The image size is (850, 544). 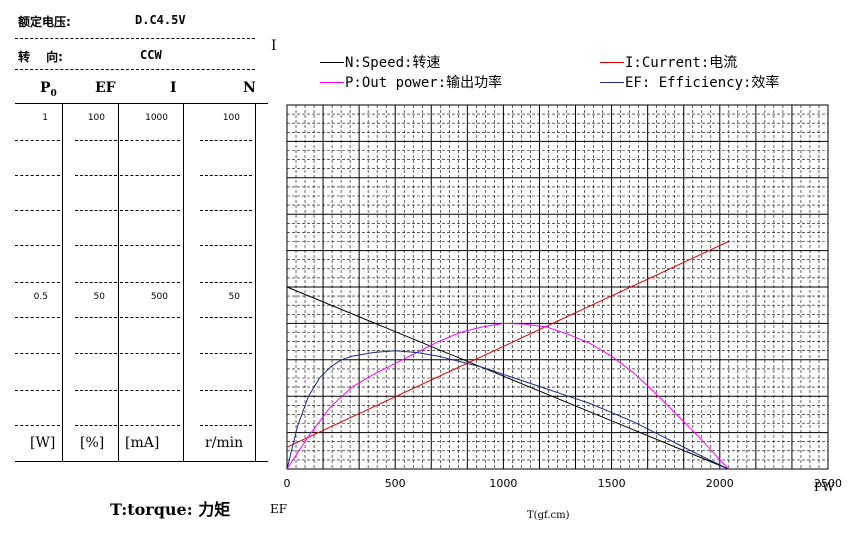 What do you see at coordinates (170, 509) in the screenshot?
I see `torque-label: T:torque: 力矩` at bounding box center [170, 509].